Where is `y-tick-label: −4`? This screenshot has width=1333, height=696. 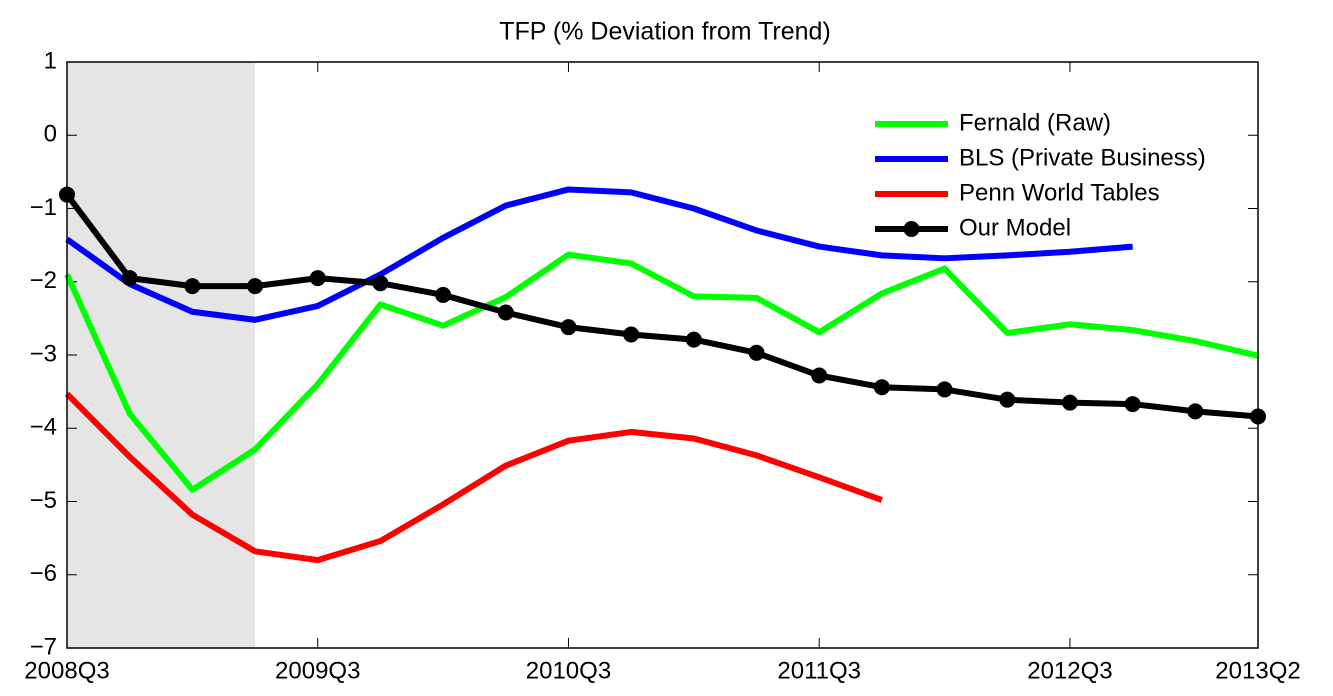 y-tick-label: −4 is located at coordinates (43, 427).